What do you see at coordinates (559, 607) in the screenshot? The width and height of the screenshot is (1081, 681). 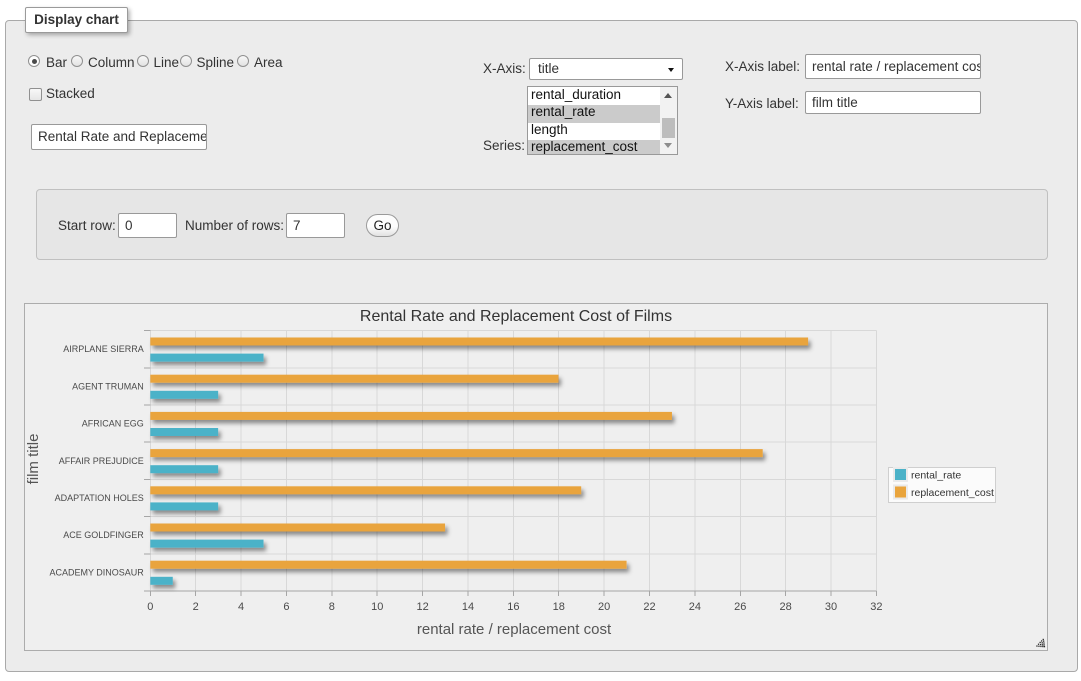 I see `svg-text: 18` at bounding box center [559, 607].